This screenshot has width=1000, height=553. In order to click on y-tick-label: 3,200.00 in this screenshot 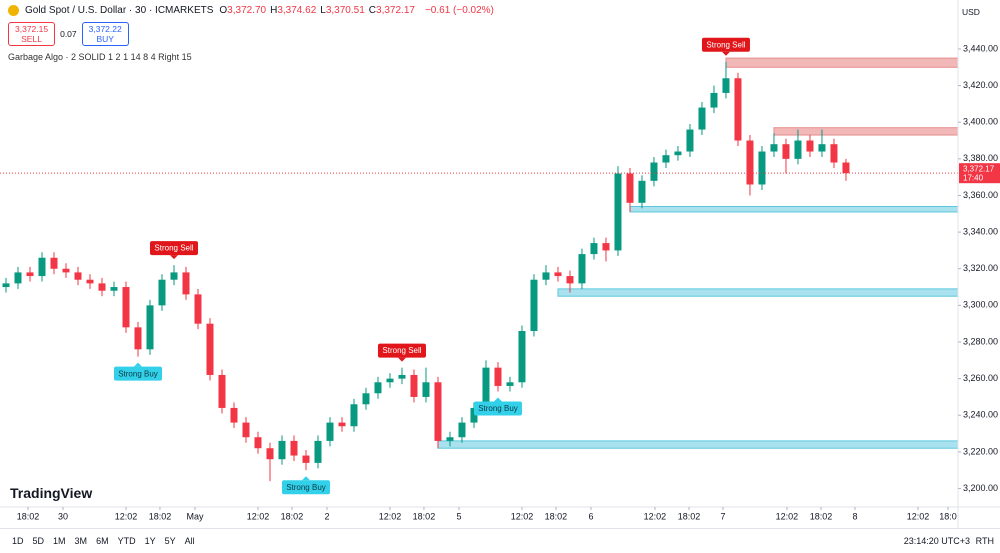, I will do `click(980, 488)`.